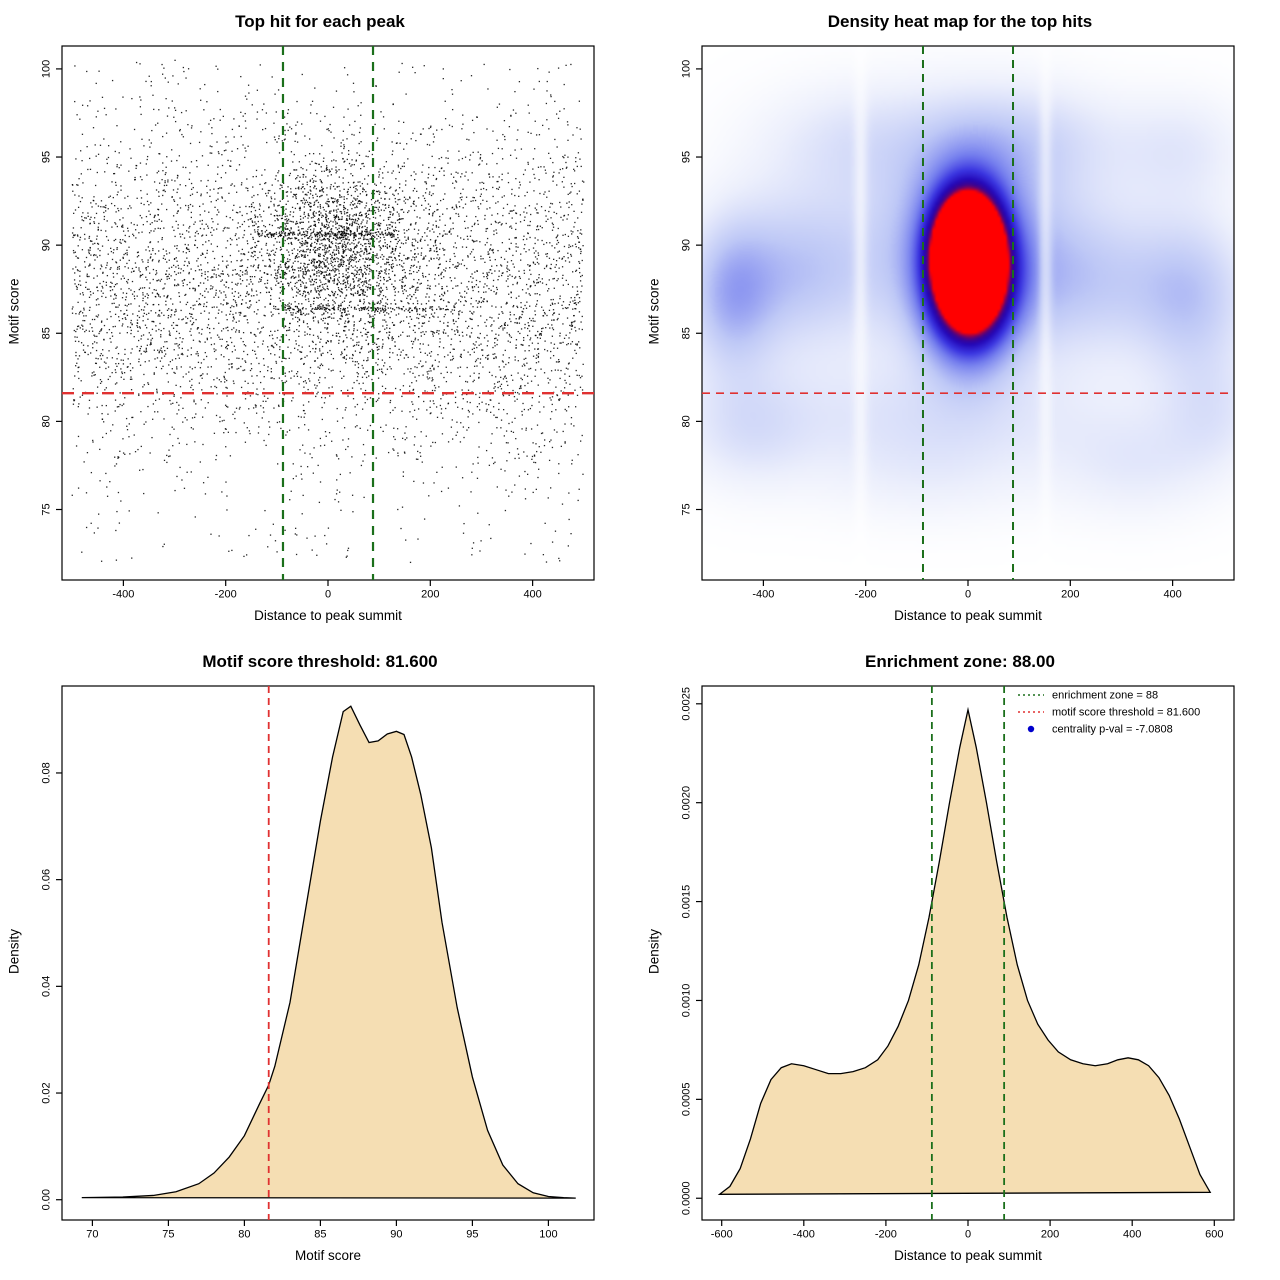  Describe the element at coordinates (14, 952) in the screenshot. I see `y-axis-label-score-density: Density` at that location.